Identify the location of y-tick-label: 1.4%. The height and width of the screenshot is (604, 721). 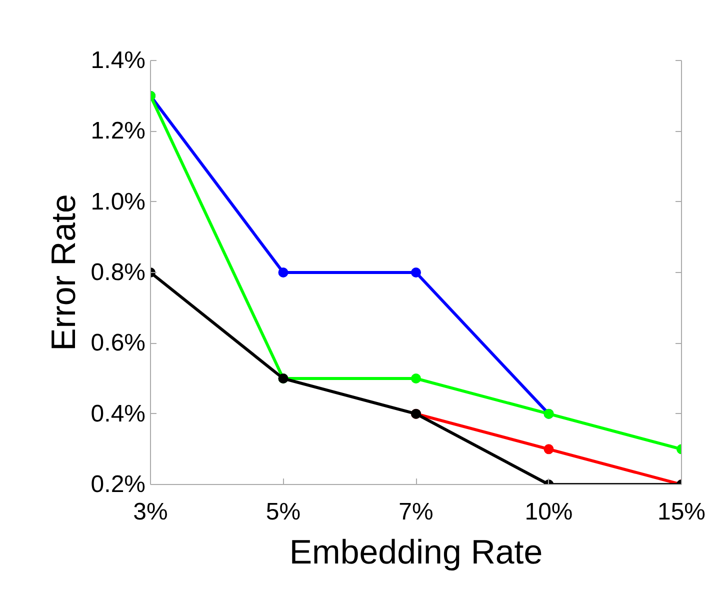
(118, 60).